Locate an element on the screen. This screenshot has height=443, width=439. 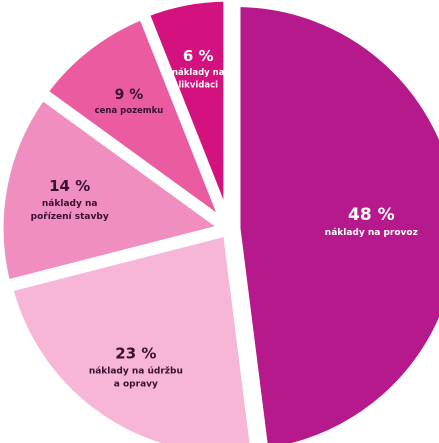
slice-percent-label-5: 6 % is located at coordinates (198, 56).